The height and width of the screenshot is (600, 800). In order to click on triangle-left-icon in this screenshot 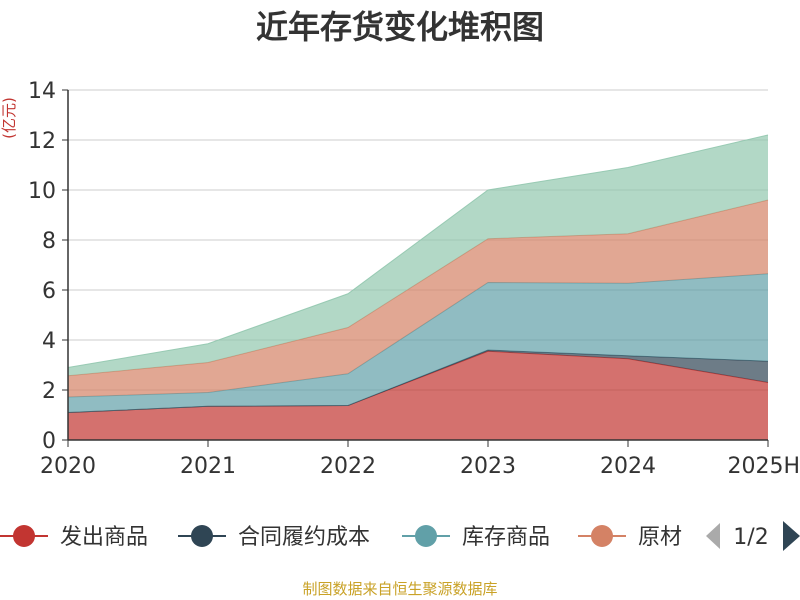, I will do `click(713, 536)`.